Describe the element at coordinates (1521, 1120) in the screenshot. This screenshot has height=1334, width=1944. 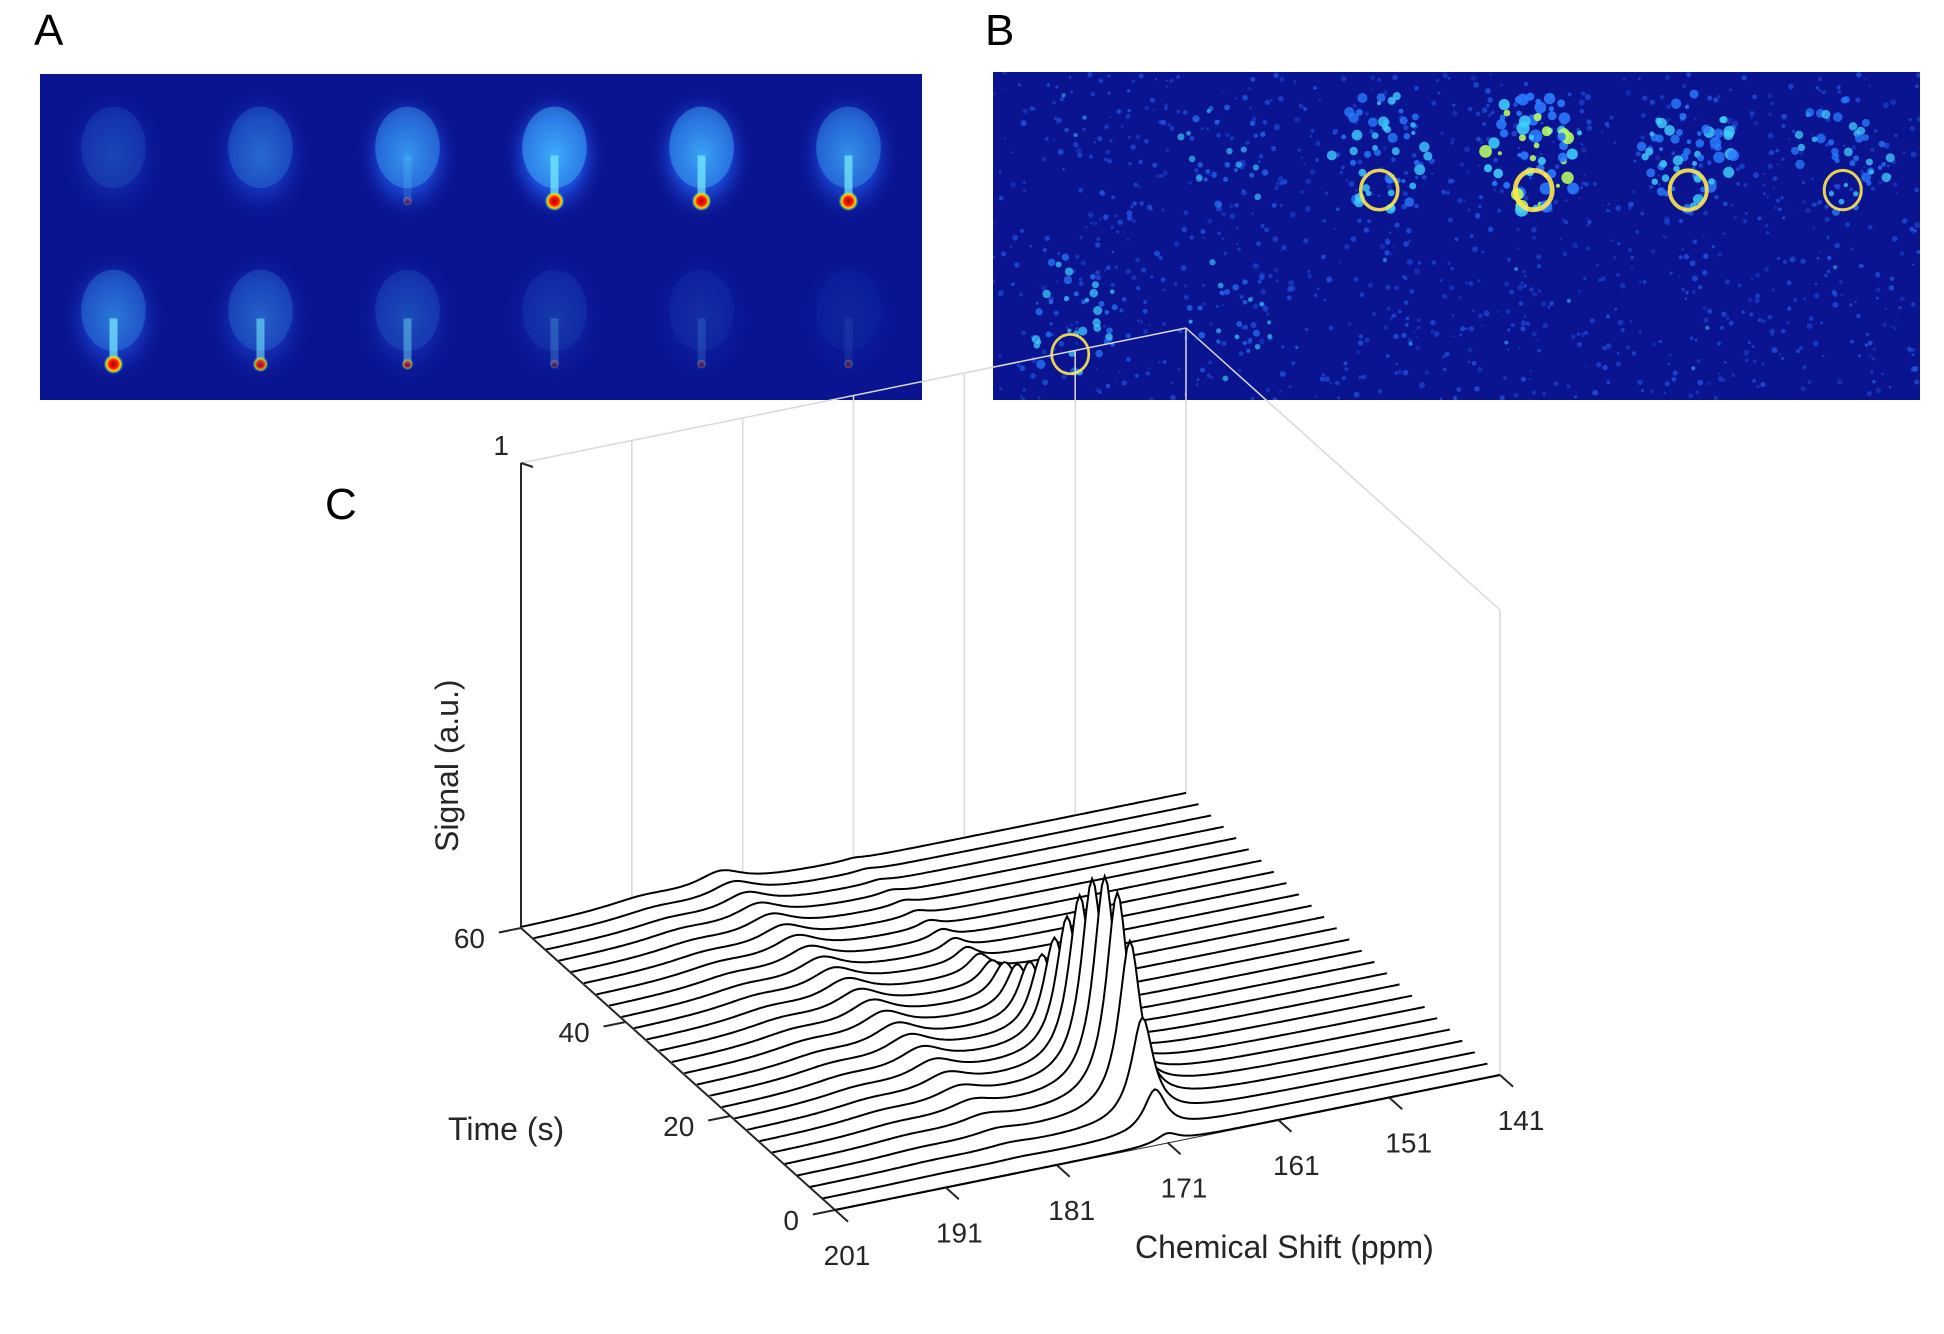
I see `x-tick-label: 141` at that location.